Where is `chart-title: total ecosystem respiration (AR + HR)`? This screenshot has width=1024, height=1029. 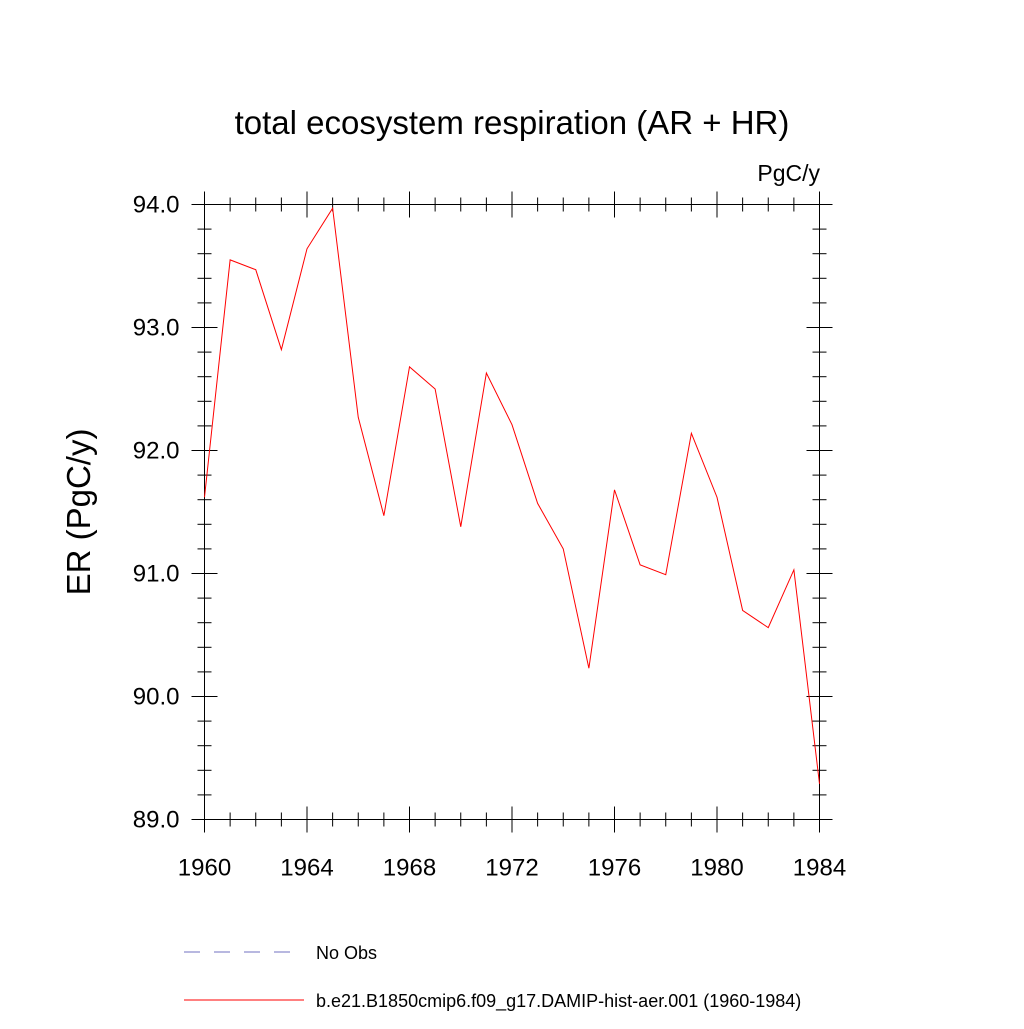 chart-title: total ecosystem respiration (AR + HR) is located at coordinates (512, 122).